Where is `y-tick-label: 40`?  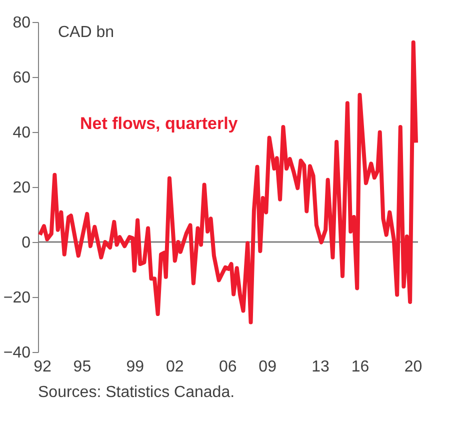
y-tick-label: 40 is located at coordinates (21, 133).